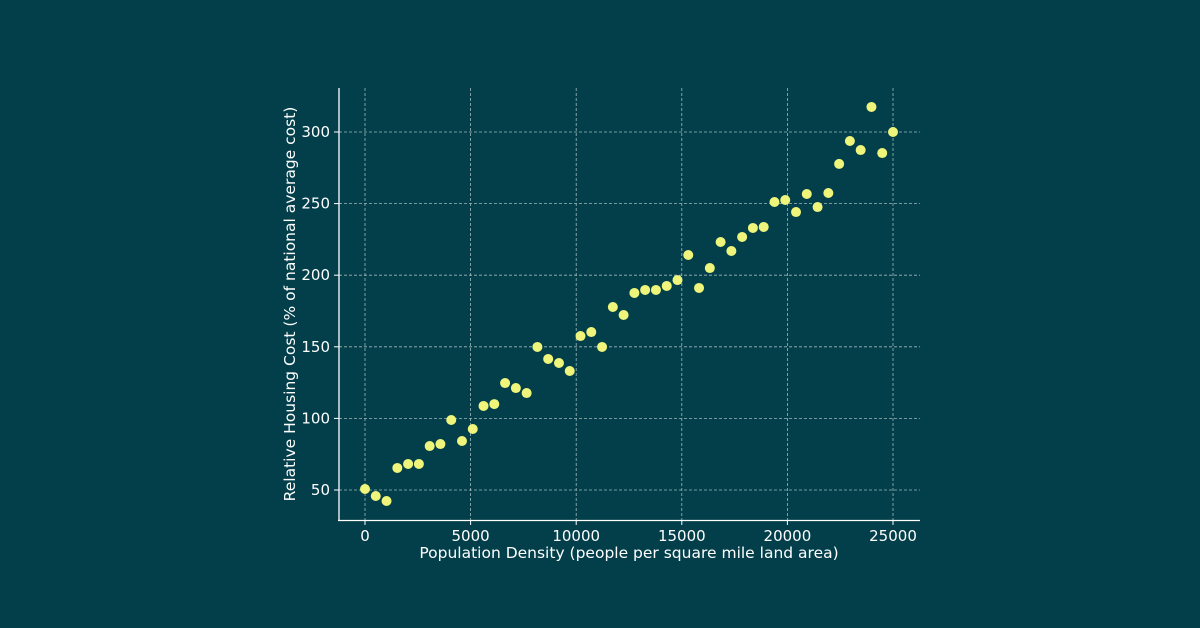 The height and width of the screenshot is (628, 1200). Describe the element at coordinates (315, 132) in the screenshot. I see `y-tick-label: 300` at that location.